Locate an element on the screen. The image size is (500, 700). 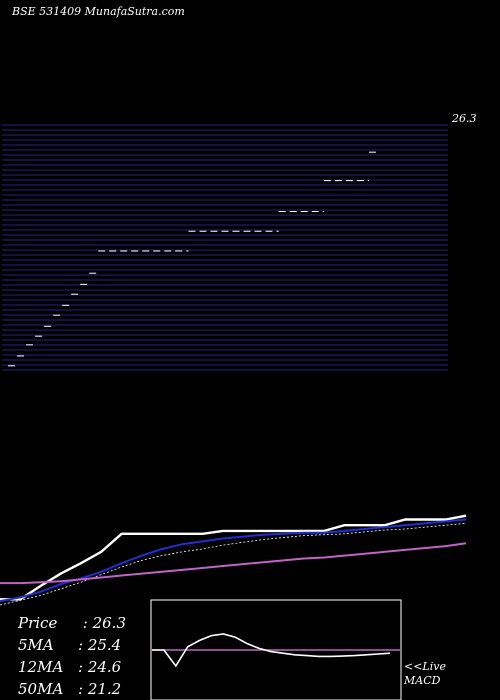
stat-price: Price : 26.3 is located at coordinates (72, 623).